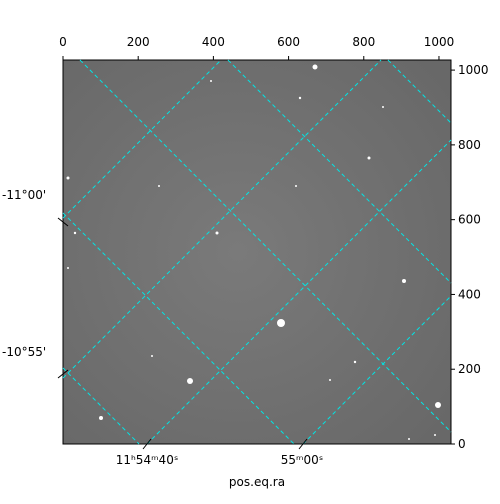 The height and width of the screenshot is (504, 500). I want to click on y-tick-label: 400, so click(469, 294).